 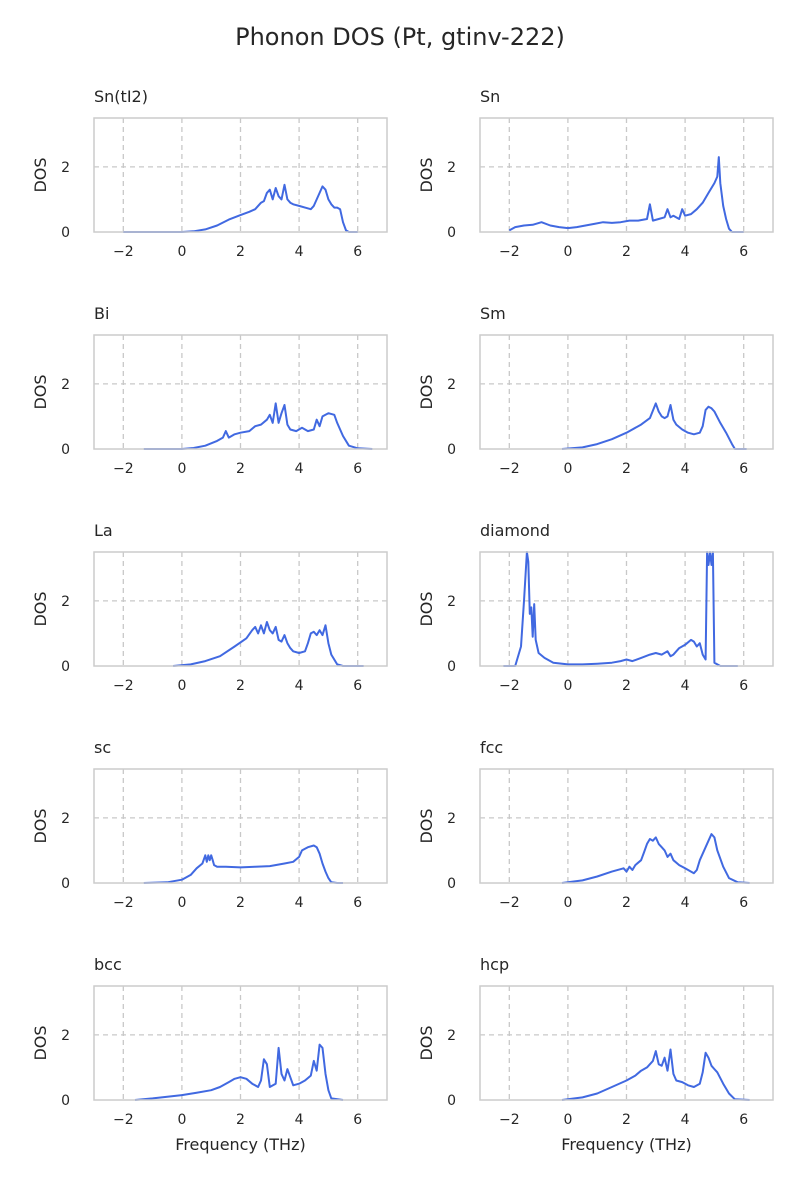 I want to click on subplot-1: Sn −2 0 2 4 6 0 2 DOS, so click(x=595, y=173).